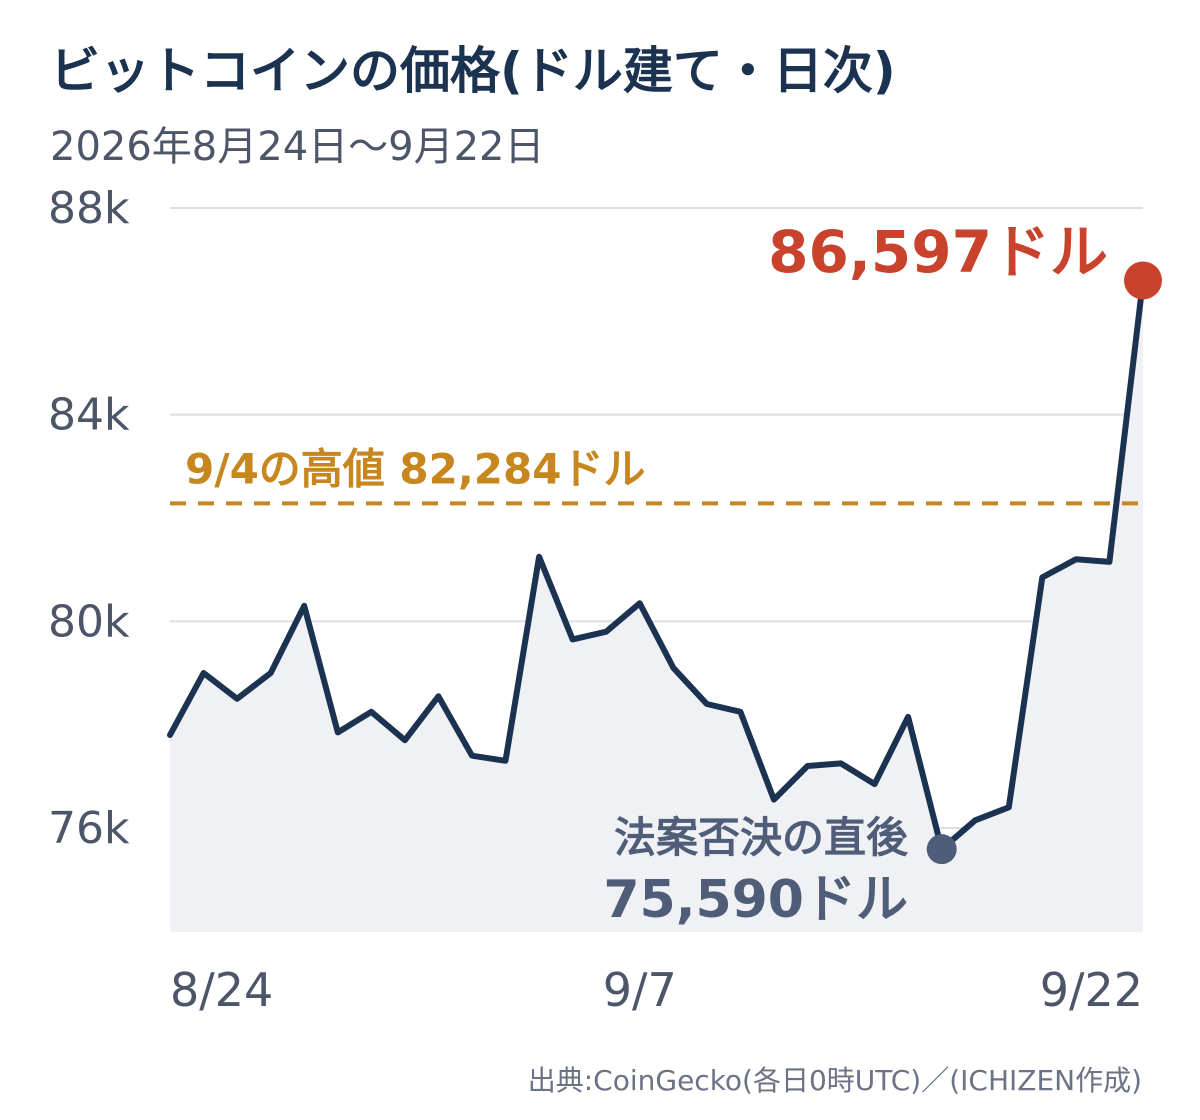  What do you see at coordinates (656, 475) in the screenshot?
I see `reference-line-group: 9/4の高値 82,284ドル` at bounding box center [656, 475].